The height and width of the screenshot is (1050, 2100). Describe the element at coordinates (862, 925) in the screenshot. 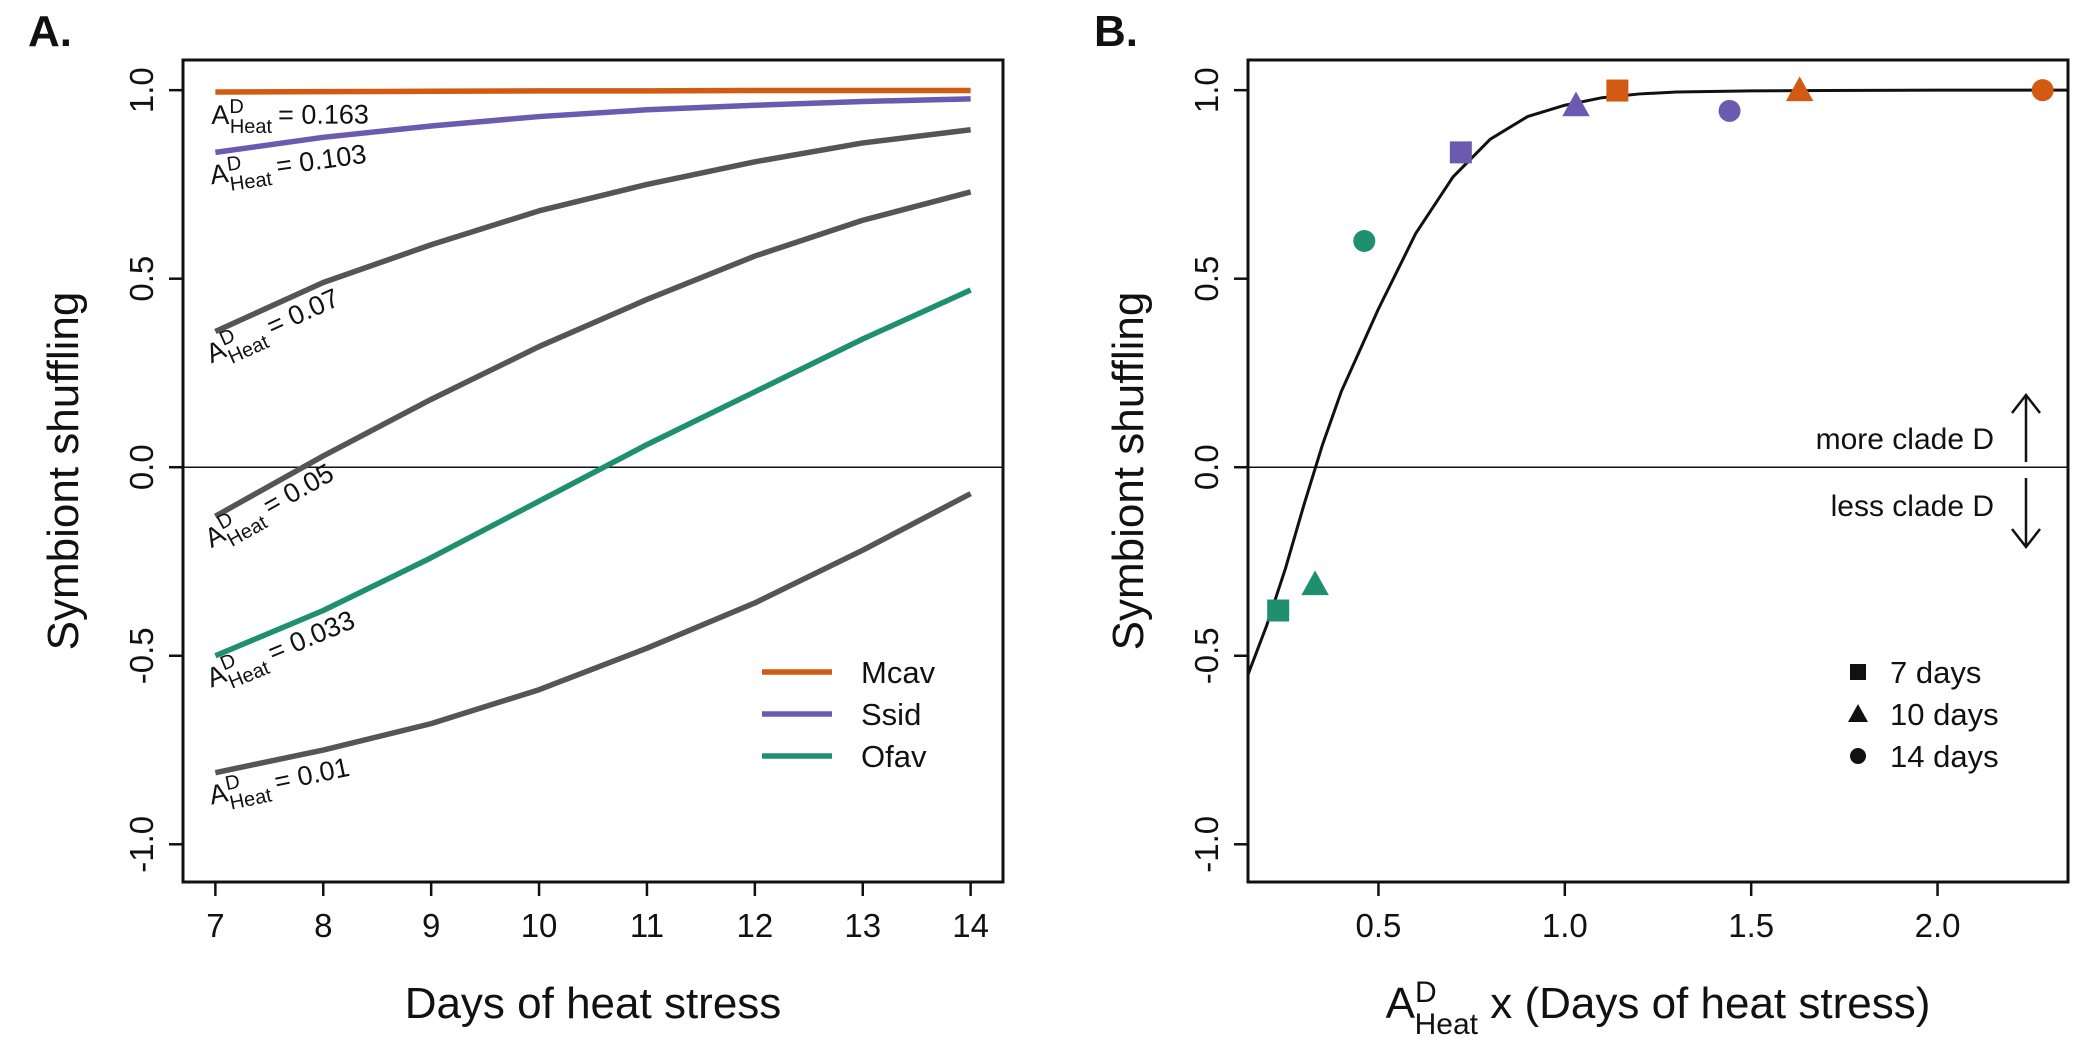

I see `panel-a-x-tick-label: 13` at that location.